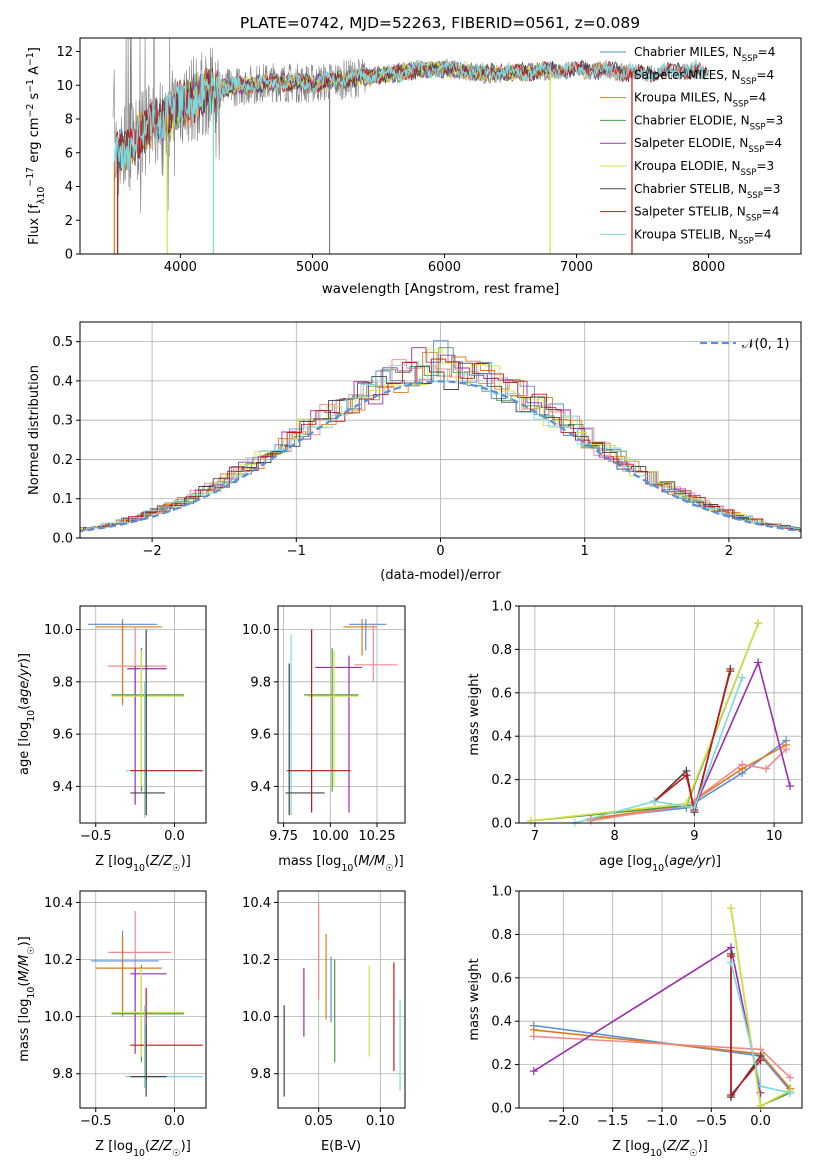 Image resolution: width=819 pixels, height=1170 pixels. I want to click on x-tick-label: −0.5, so click(711, 1121).